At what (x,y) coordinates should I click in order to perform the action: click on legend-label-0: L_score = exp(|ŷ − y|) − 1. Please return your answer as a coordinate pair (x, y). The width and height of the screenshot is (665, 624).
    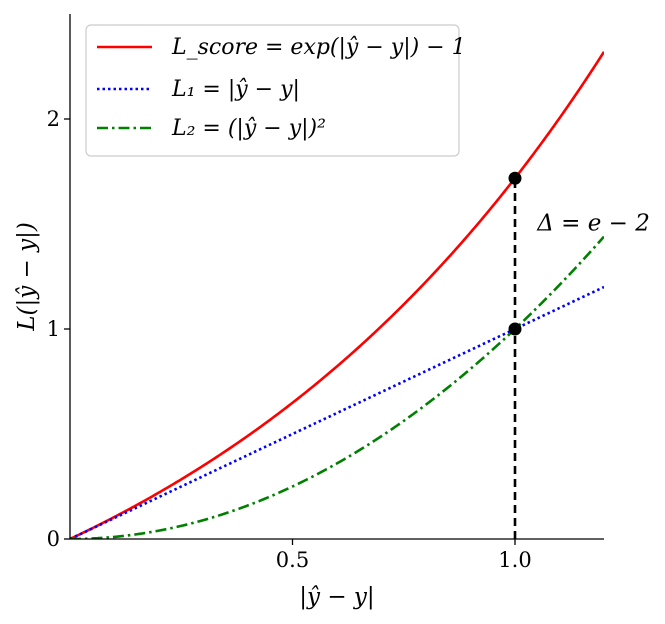
    Looking at the image, I should click on (318, 47).